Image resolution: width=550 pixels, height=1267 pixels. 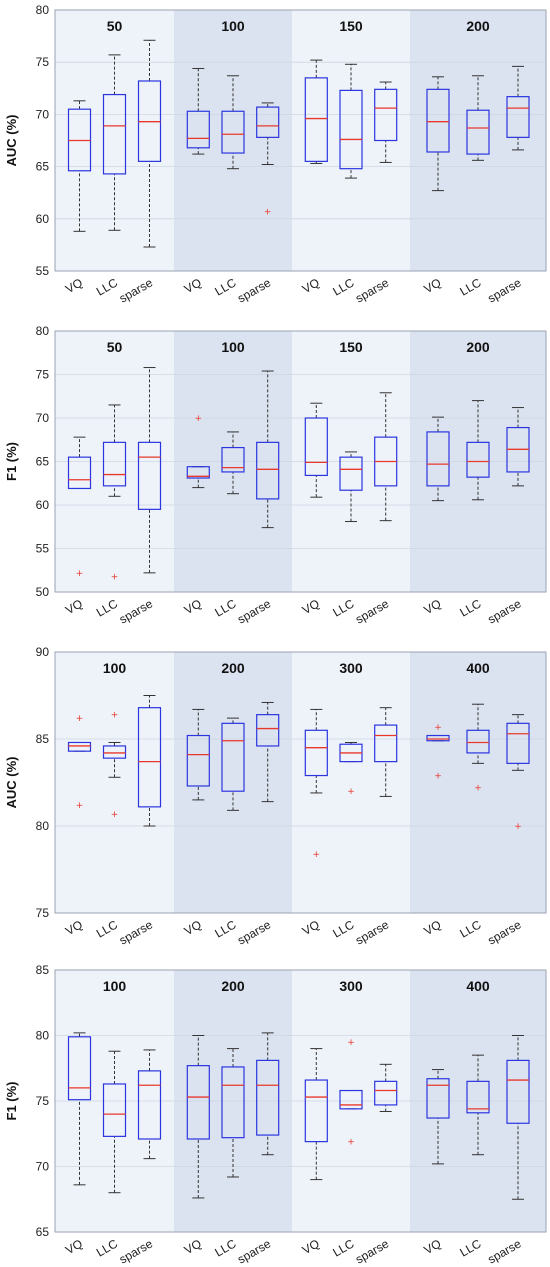 I want to click on box-50-VQ: +, so click(x=79, y=507).